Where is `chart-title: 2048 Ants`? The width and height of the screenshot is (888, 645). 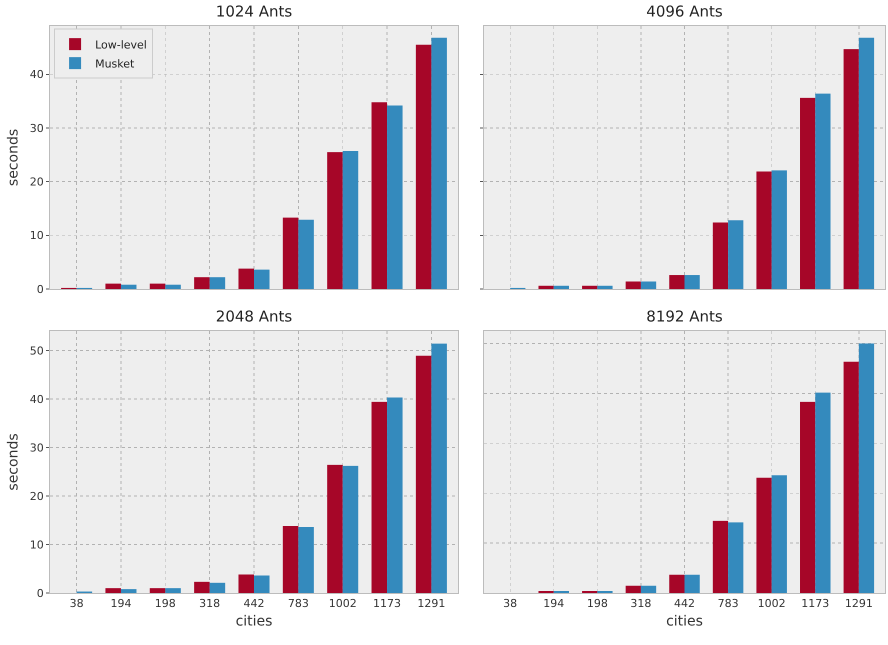
chart-title: 2048 Ants is located at coordinates (254, 317).